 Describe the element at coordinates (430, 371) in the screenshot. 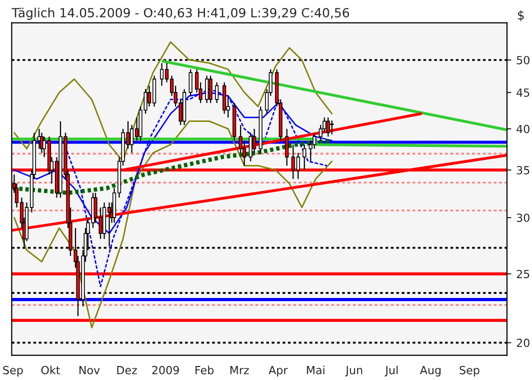

I see `x-tick-label: Aug` at that location.